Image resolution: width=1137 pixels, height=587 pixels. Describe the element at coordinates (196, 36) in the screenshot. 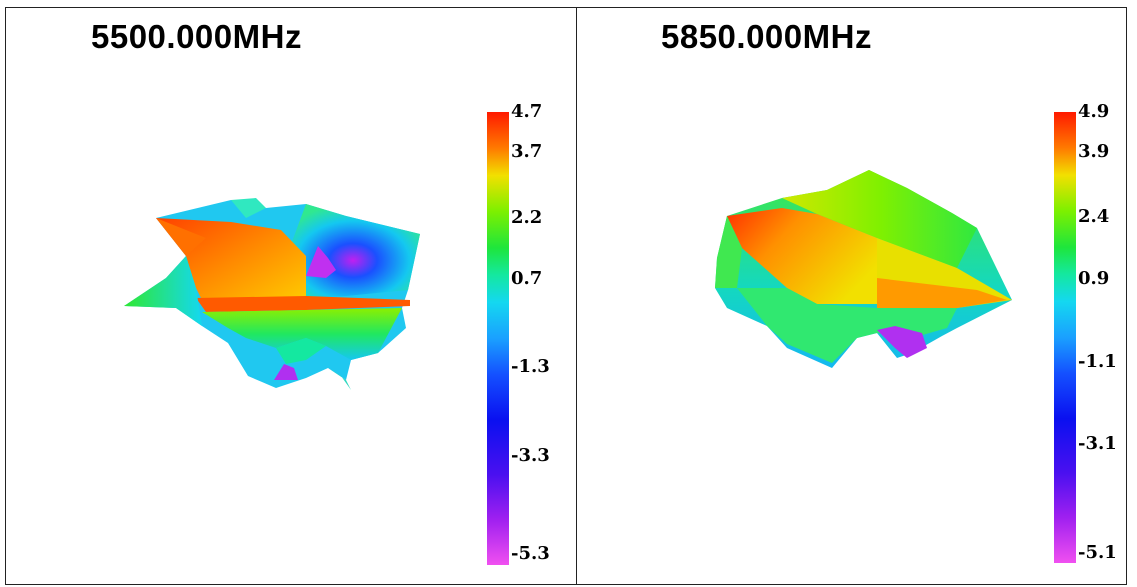

I see `panel-title: 5500.000MHz` at that location.